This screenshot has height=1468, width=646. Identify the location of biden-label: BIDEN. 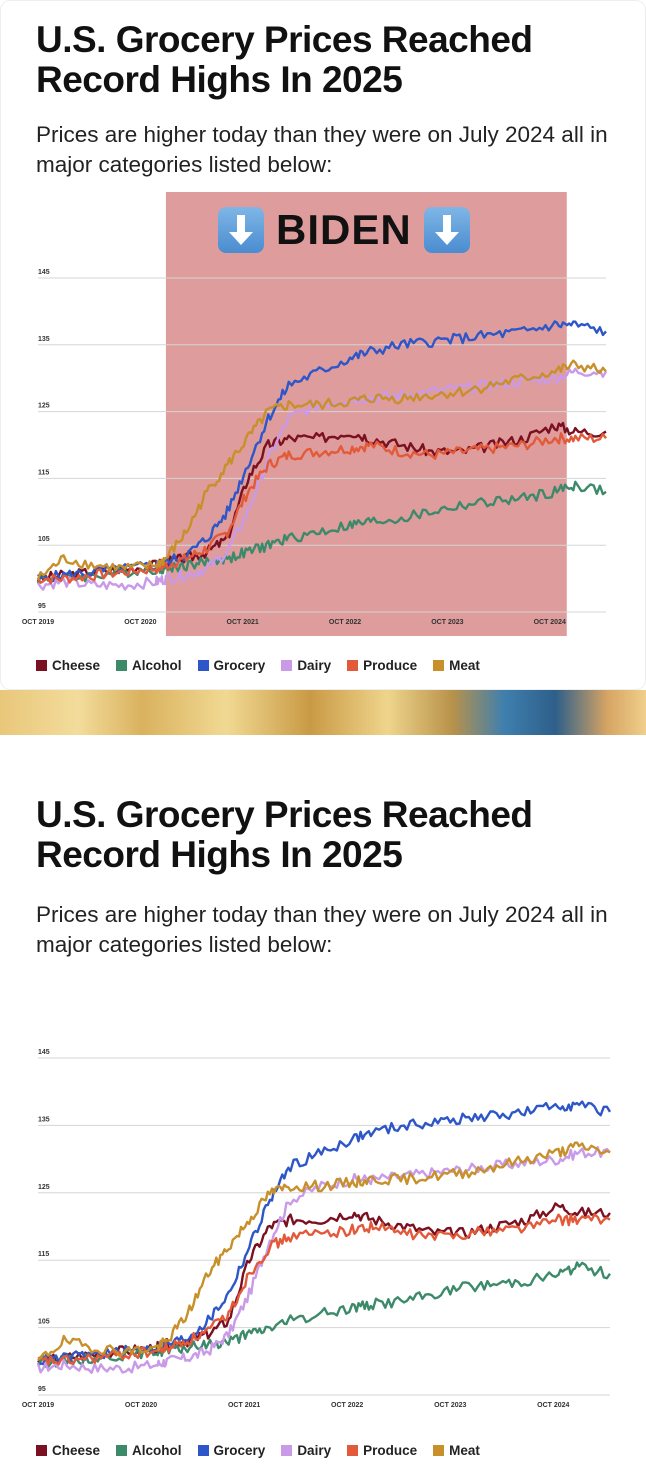
(344, 229).